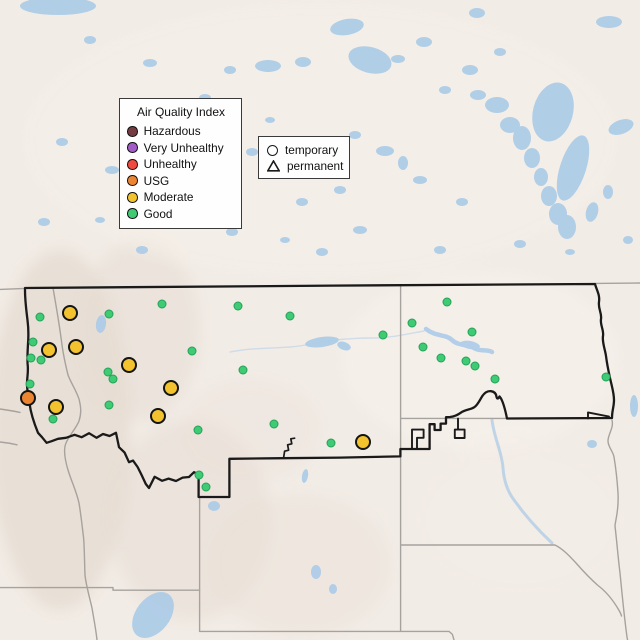 The image size is (640, 640). I want to click on marker-type-legend: temporary permanent, so click(304, 157).